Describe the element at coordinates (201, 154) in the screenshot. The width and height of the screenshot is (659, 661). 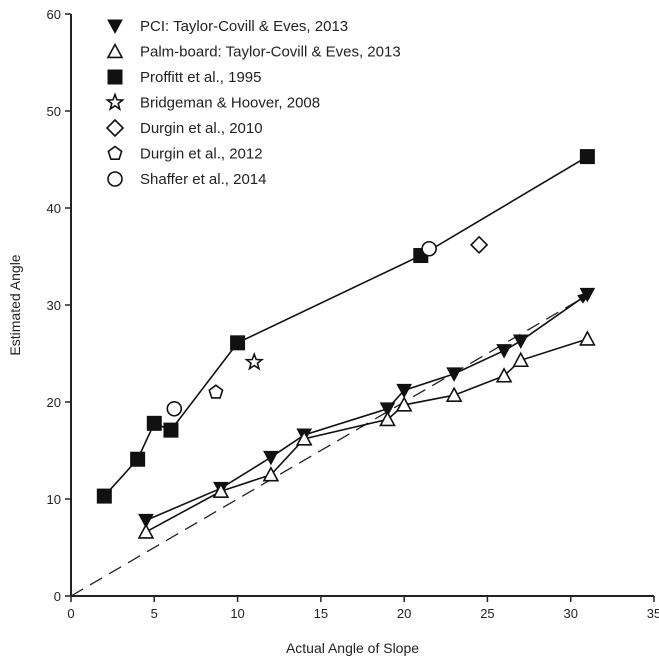
I see `legend-label: Durgin et al., 2012` at that location.